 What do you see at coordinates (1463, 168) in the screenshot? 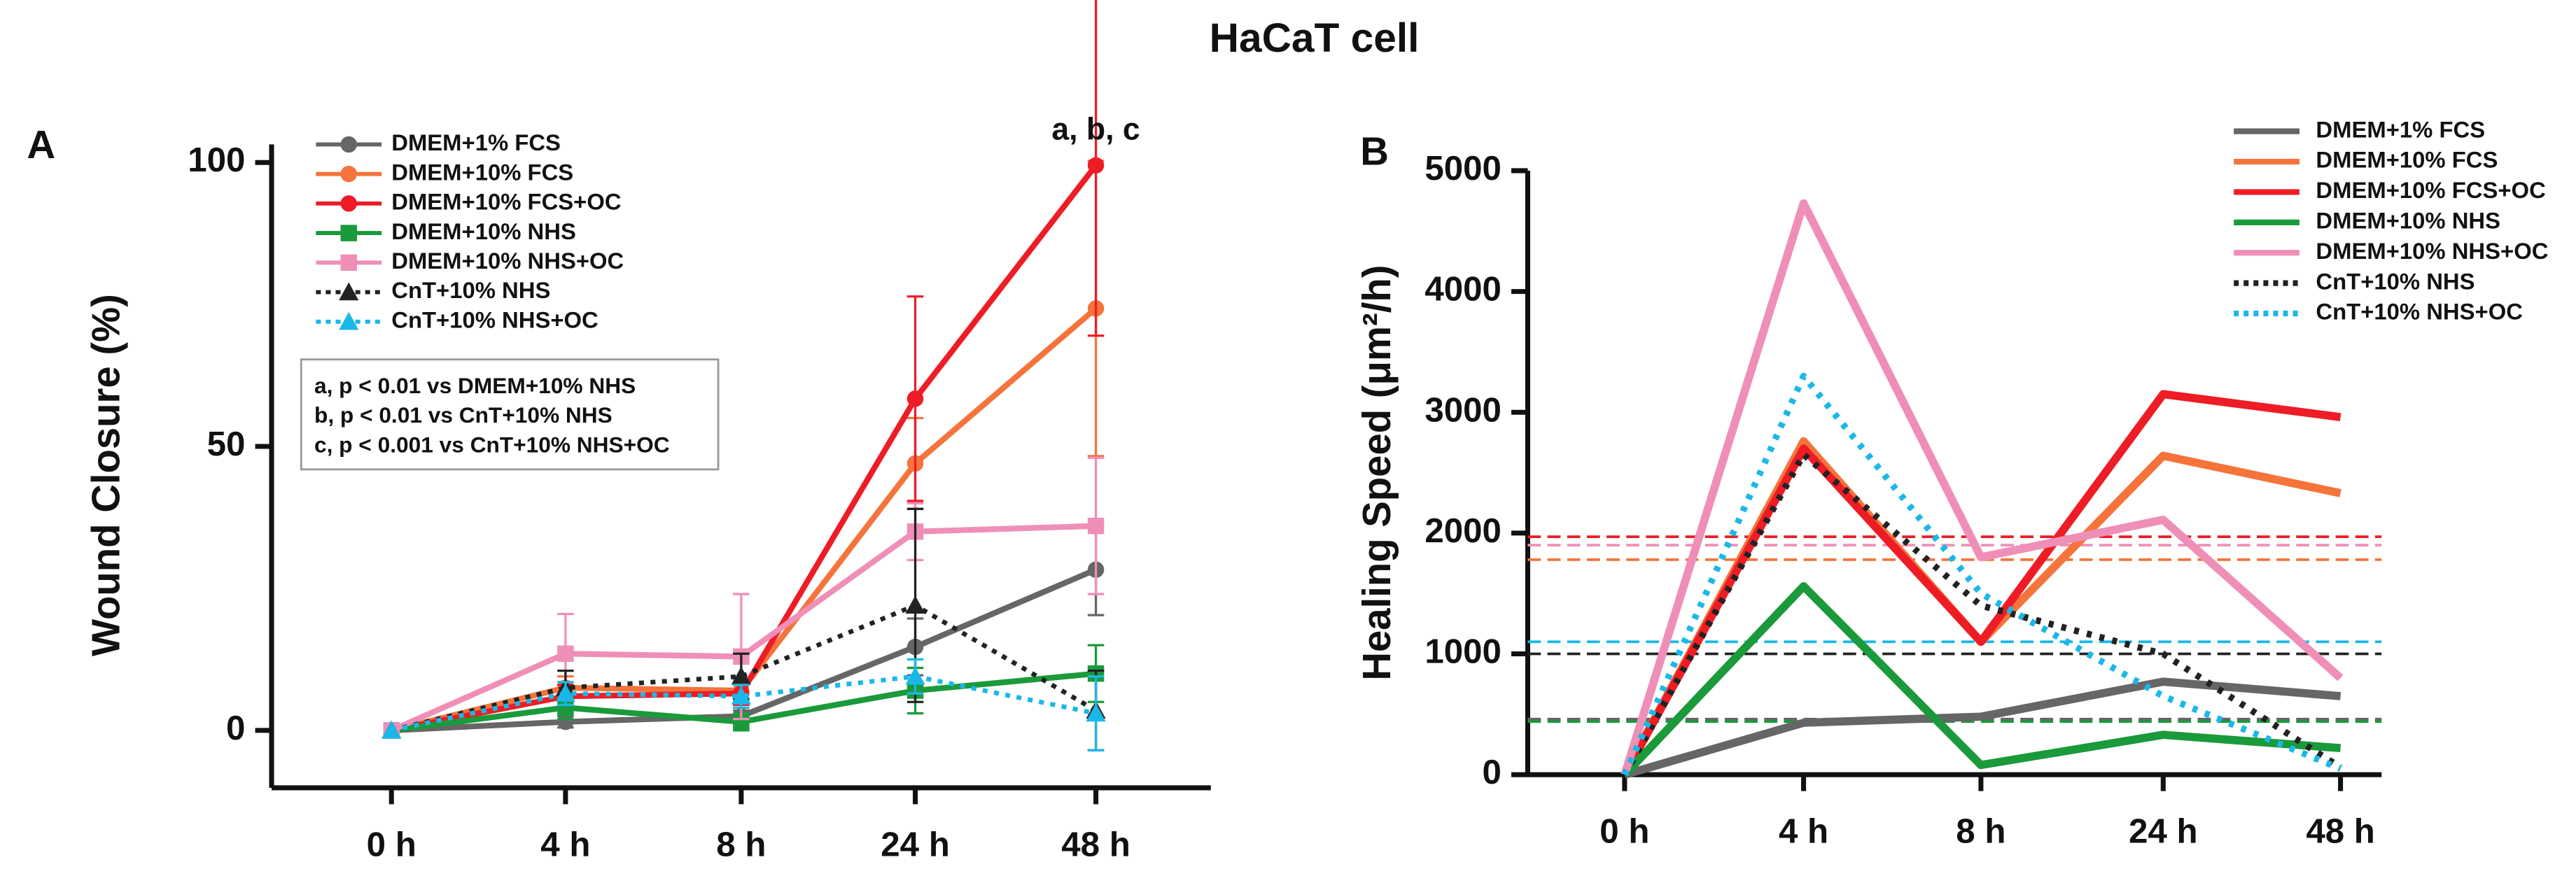
I see `y-tick-label: 5000` at bounding box center [1463, 168].